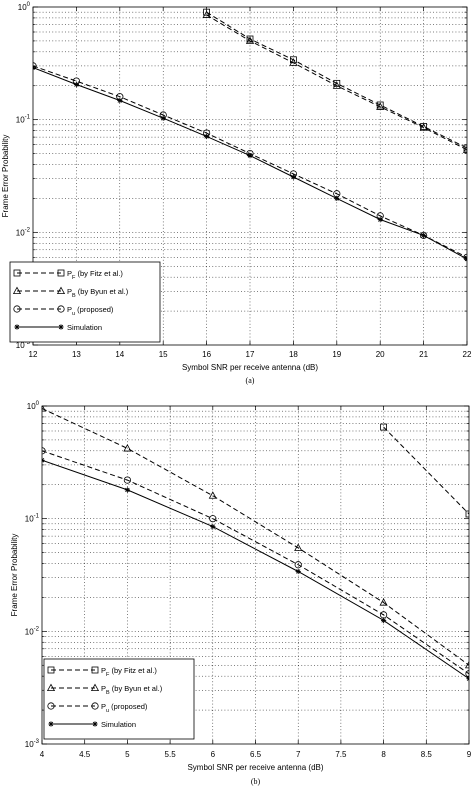  Describe the element at coordinates (42, 754) in the screenshot. I see `x-tick-label: 4` at that location.